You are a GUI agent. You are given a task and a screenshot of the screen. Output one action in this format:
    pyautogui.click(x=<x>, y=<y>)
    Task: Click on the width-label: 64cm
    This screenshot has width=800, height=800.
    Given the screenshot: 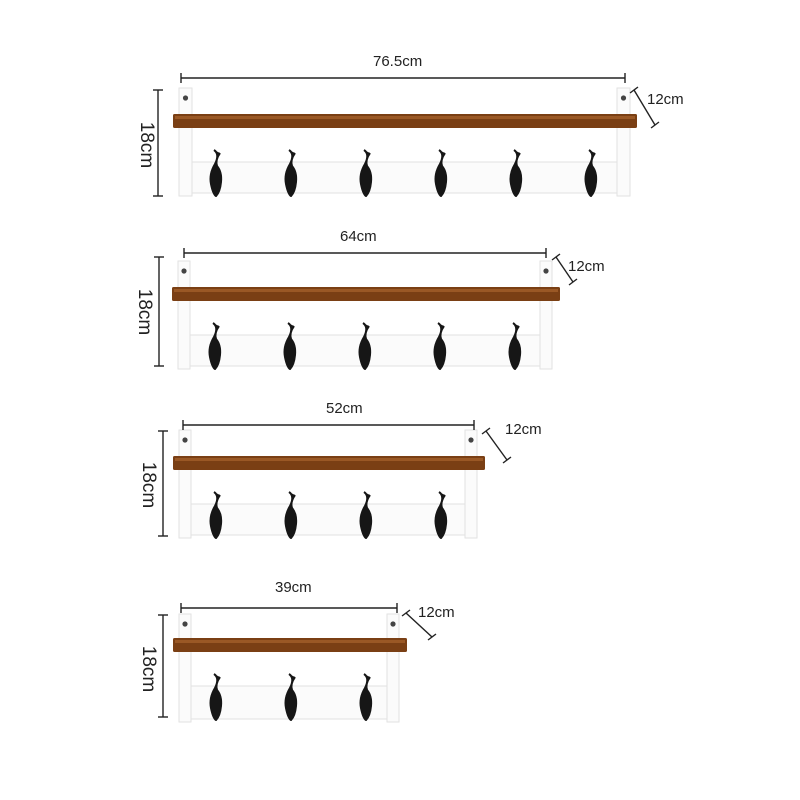 What is the action you would take?
    pyautogui.click(x=358, y=236)
    